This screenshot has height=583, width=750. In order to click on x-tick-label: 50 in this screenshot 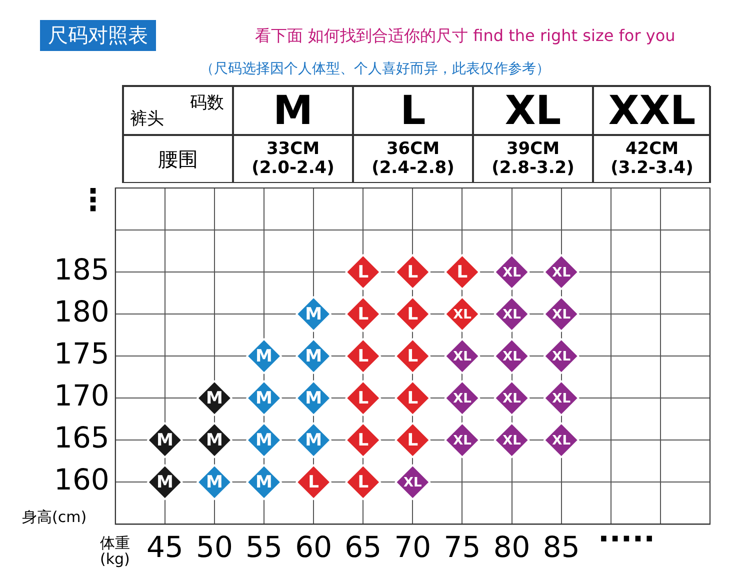, I will do `click(214, 547)`.